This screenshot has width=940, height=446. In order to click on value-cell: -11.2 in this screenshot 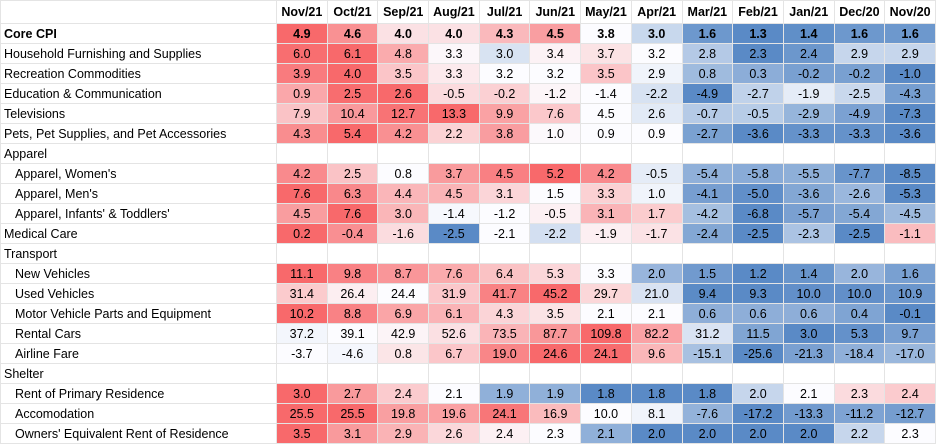, I will do `click(859, 413)`.